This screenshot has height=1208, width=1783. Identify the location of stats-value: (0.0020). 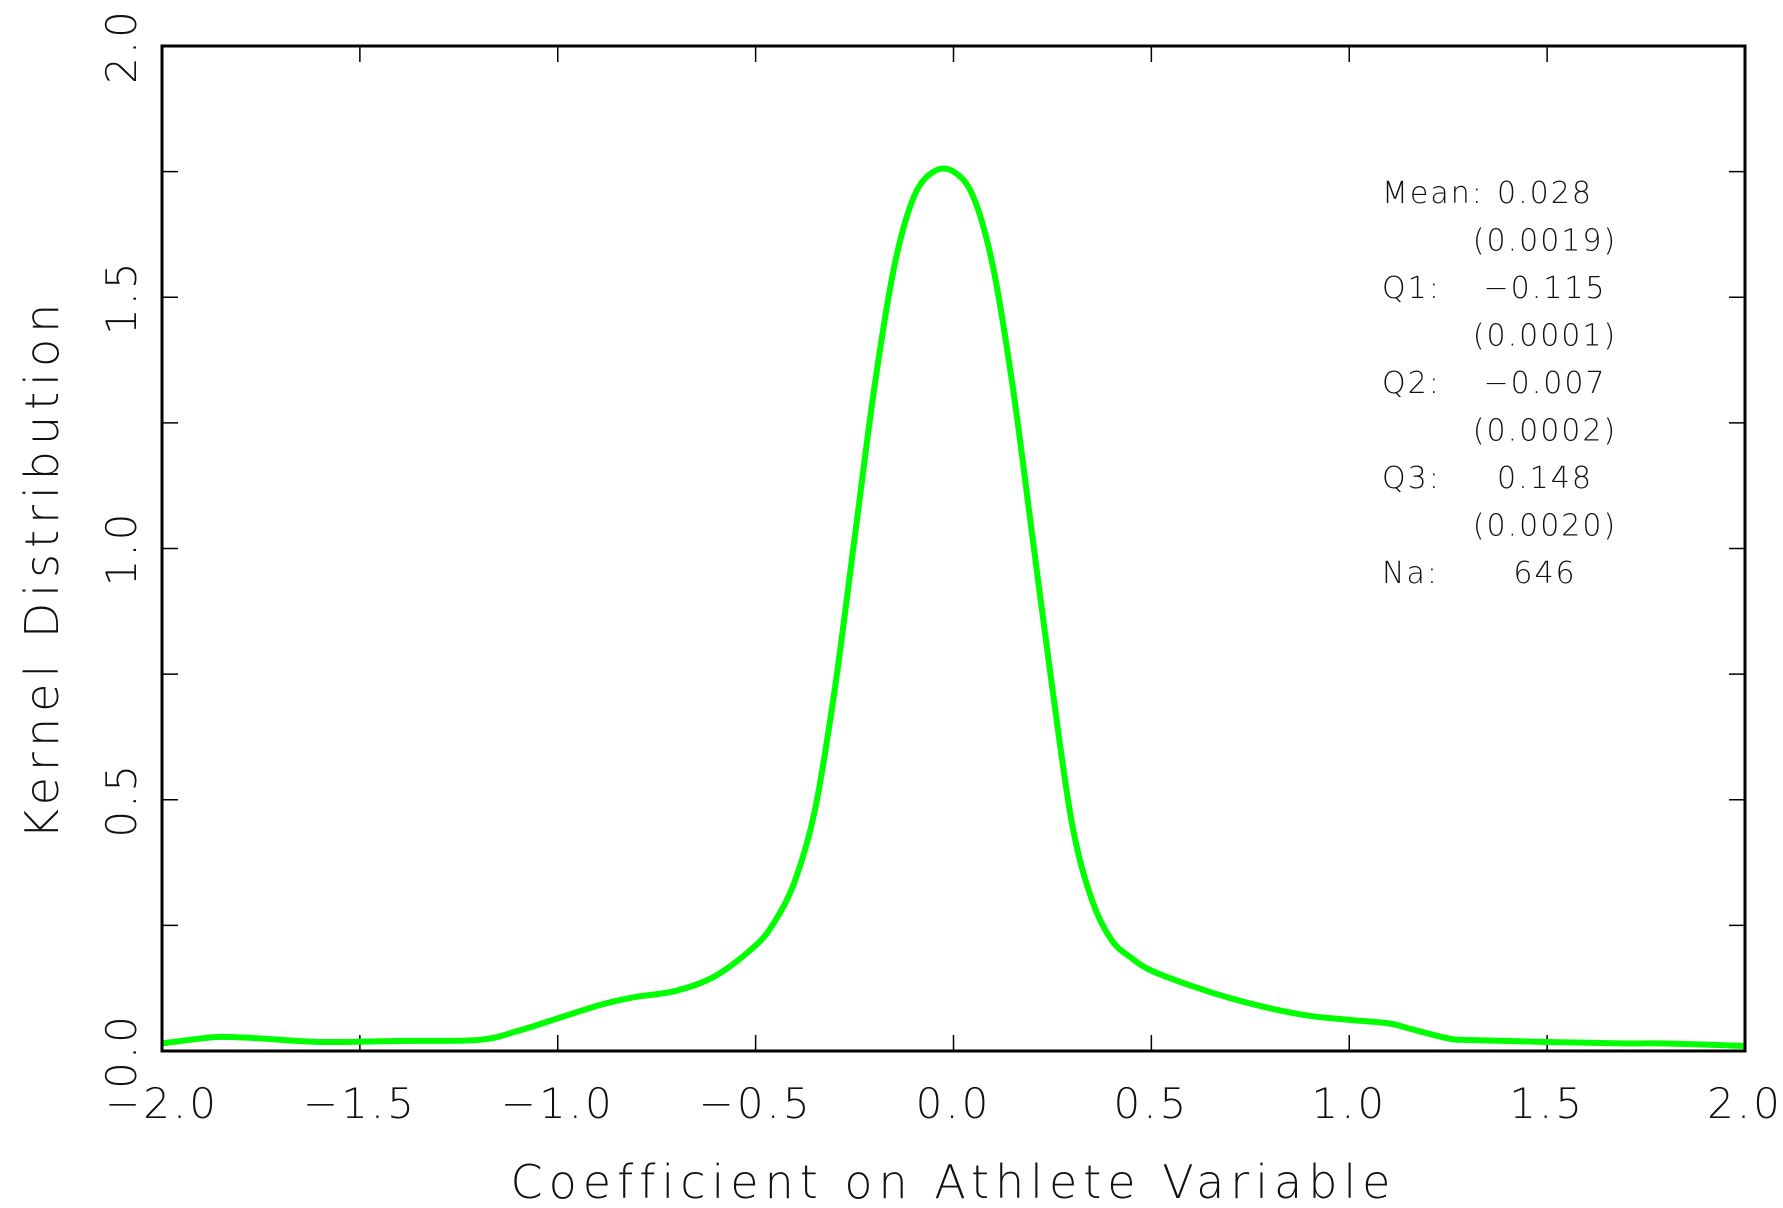
(1545, 526).